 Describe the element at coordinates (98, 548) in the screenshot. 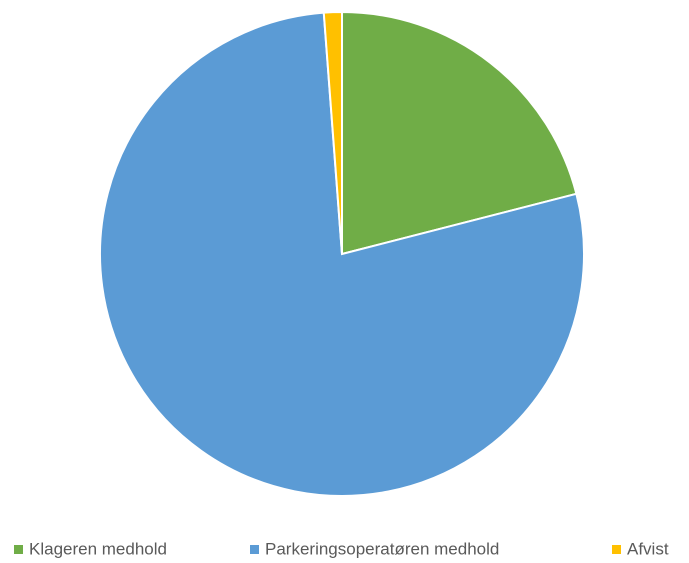

I see `legend-label: Klageren medhold` at that location.